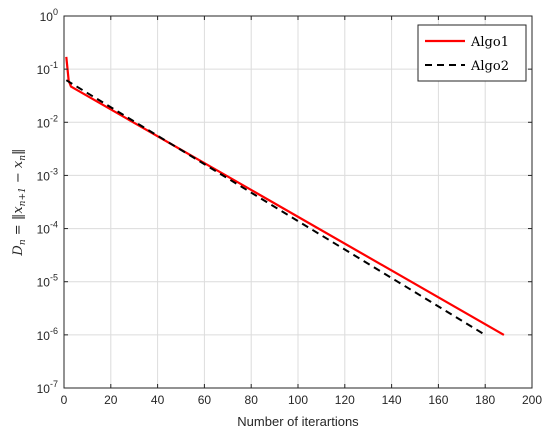 Image resolution: width=550 pixels, height=435 pixels. Describe the element at coordinates (18, 227) in the screenshot. I see `y-label-eq: = ‖` at that location.